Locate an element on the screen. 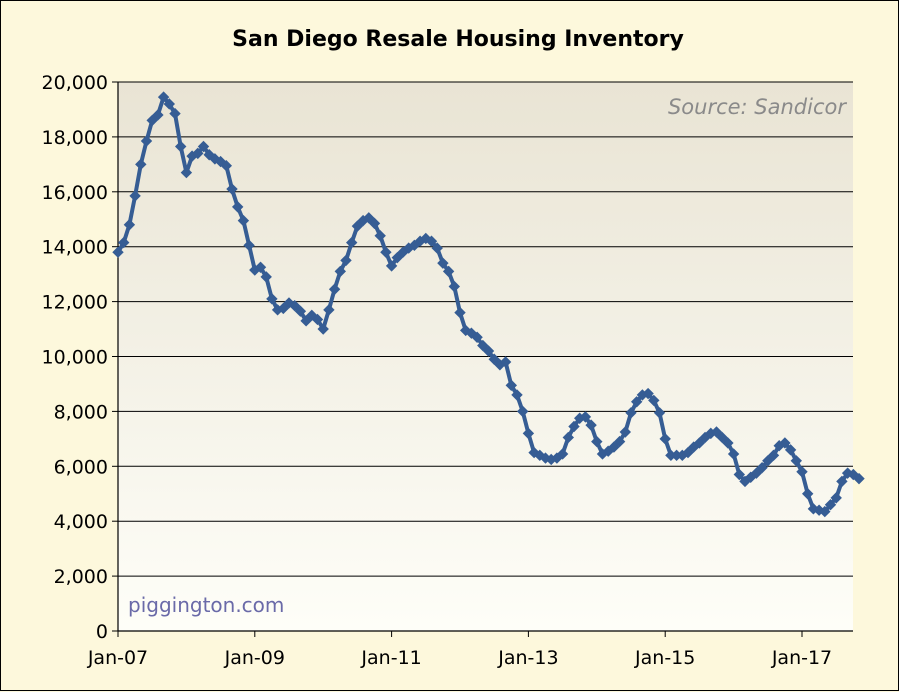 This screenshot has height=692, width=899. y-tick-label: 16,000 is located at coordinates (75, 193).